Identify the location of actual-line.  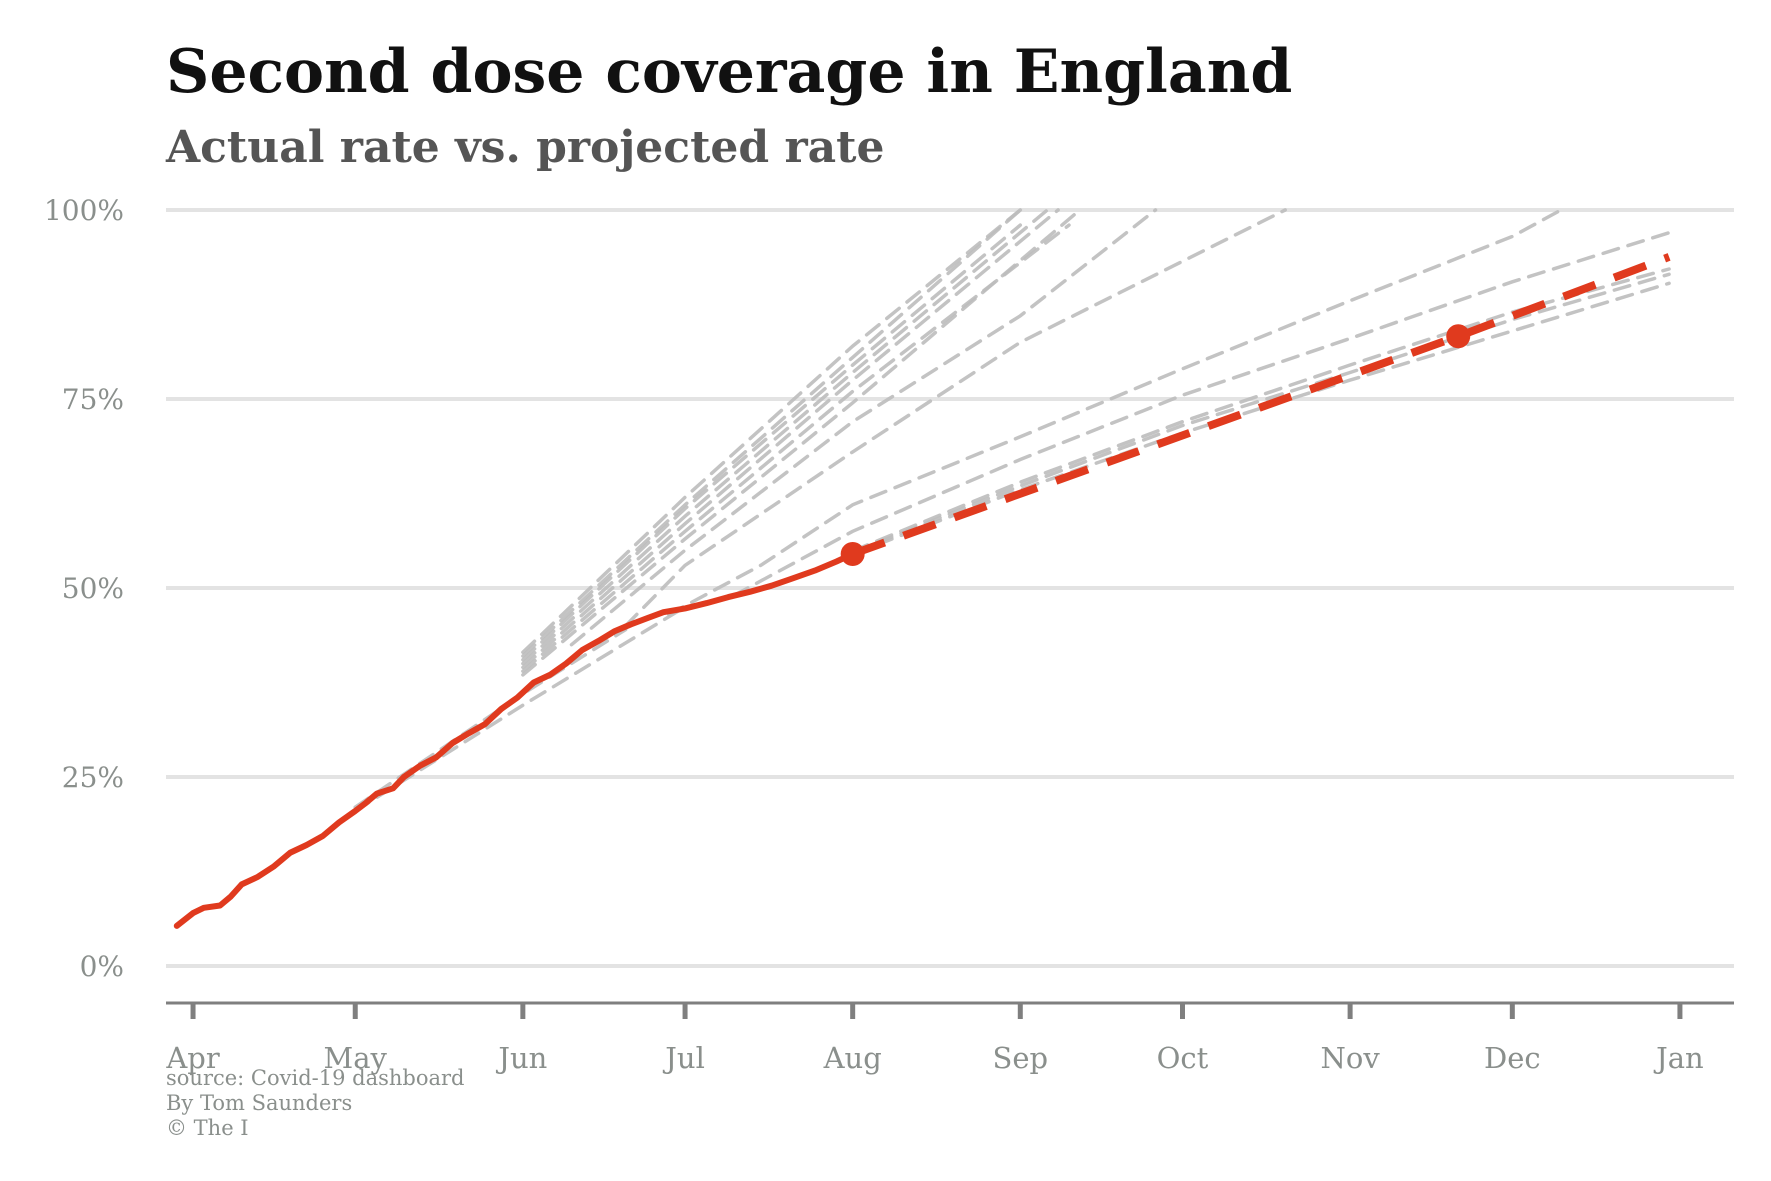
(514, 740).